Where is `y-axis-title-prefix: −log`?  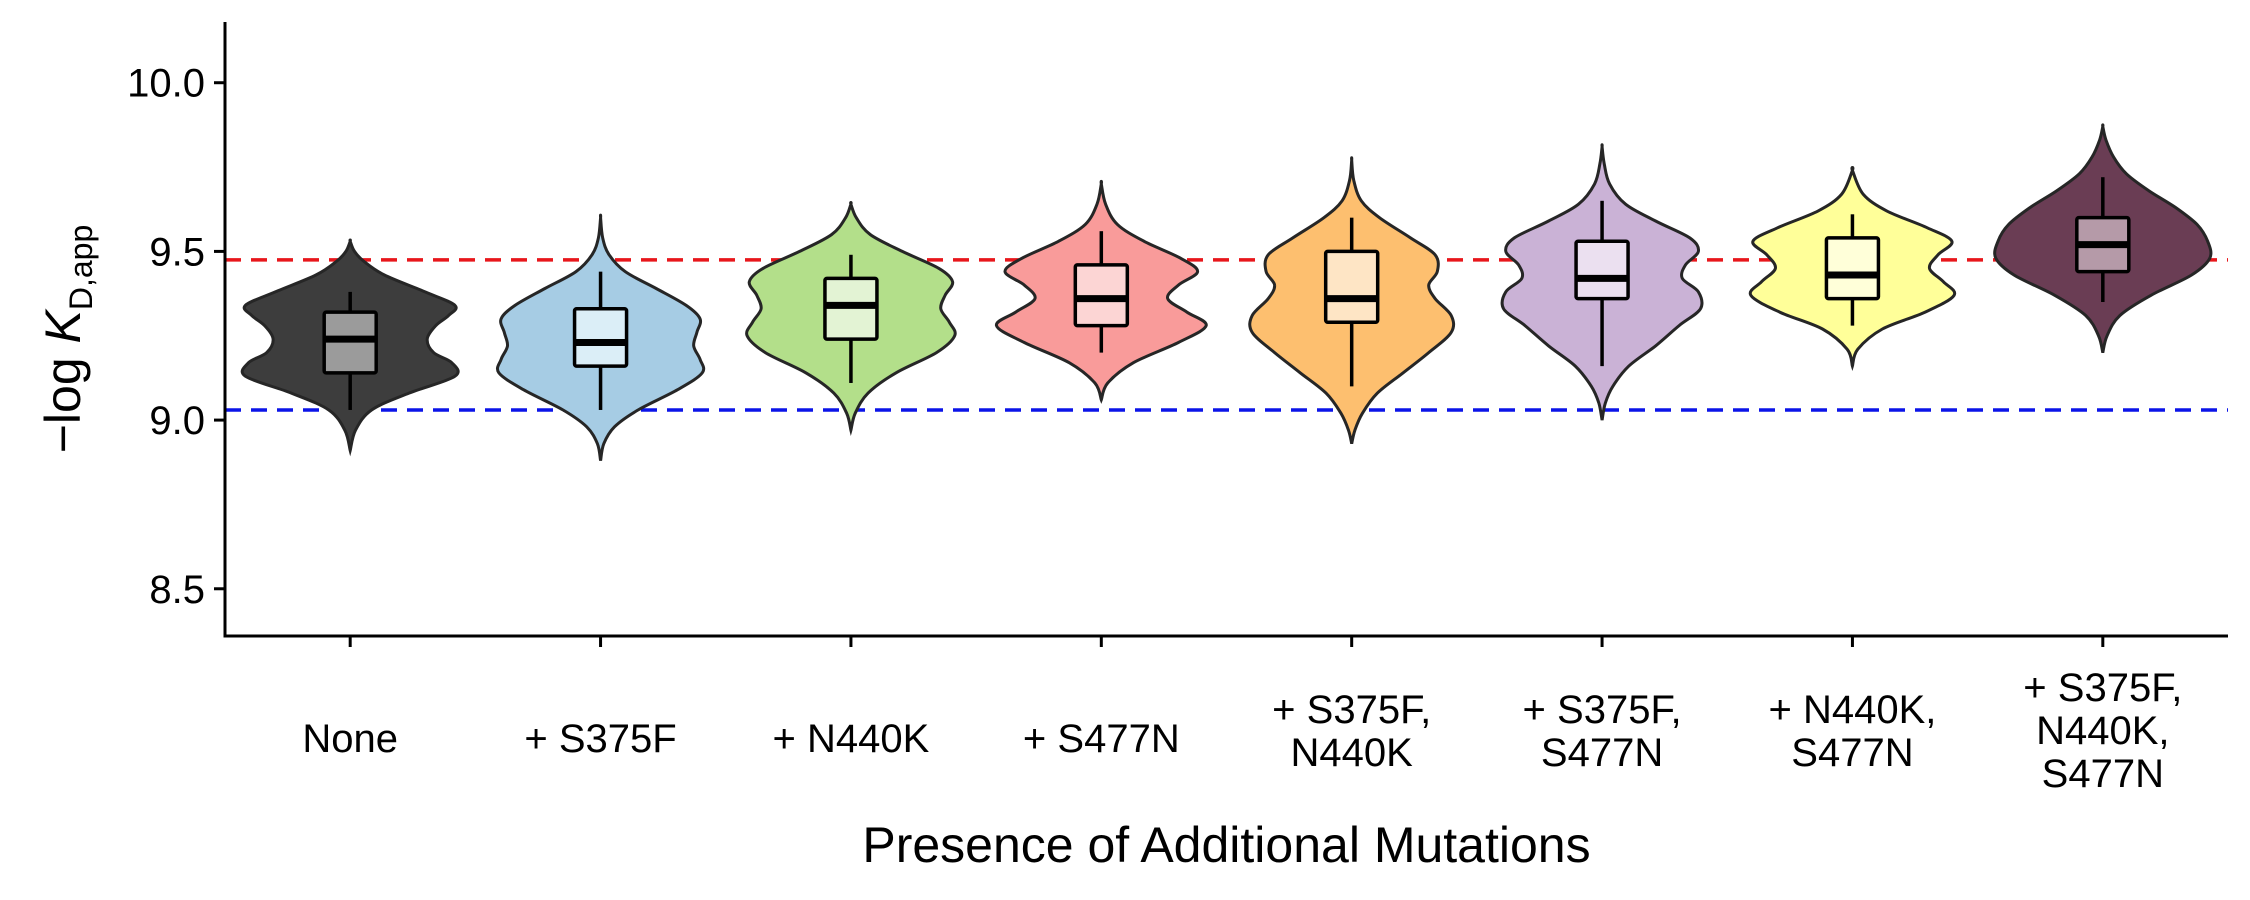 y-axis-title-prefix: −log is located at coordinates (63, 398).